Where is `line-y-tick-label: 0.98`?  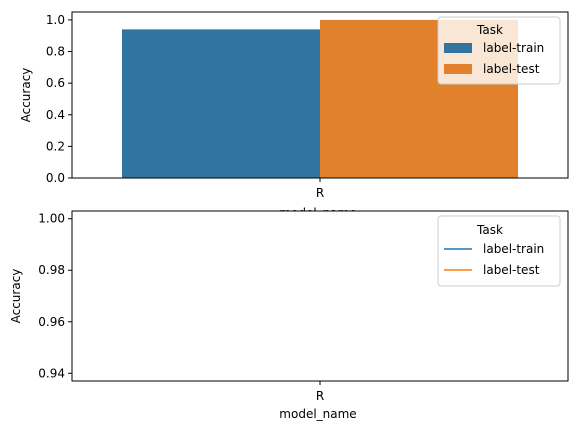 line-y-tick-label: 0.98 is located at coordinates (51, 270).